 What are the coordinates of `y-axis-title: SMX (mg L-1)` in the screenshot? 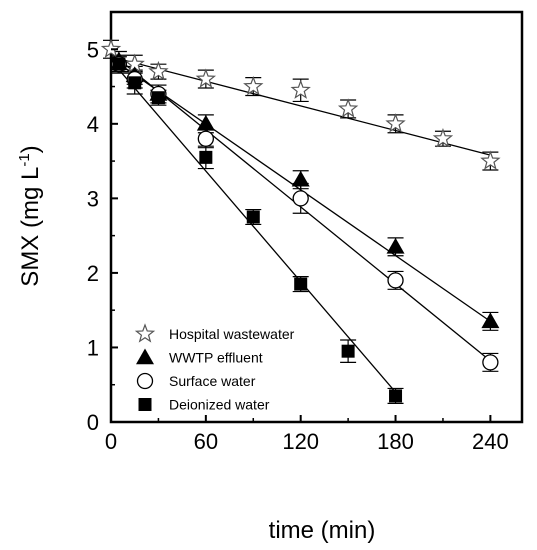 It's located at (30, 215).